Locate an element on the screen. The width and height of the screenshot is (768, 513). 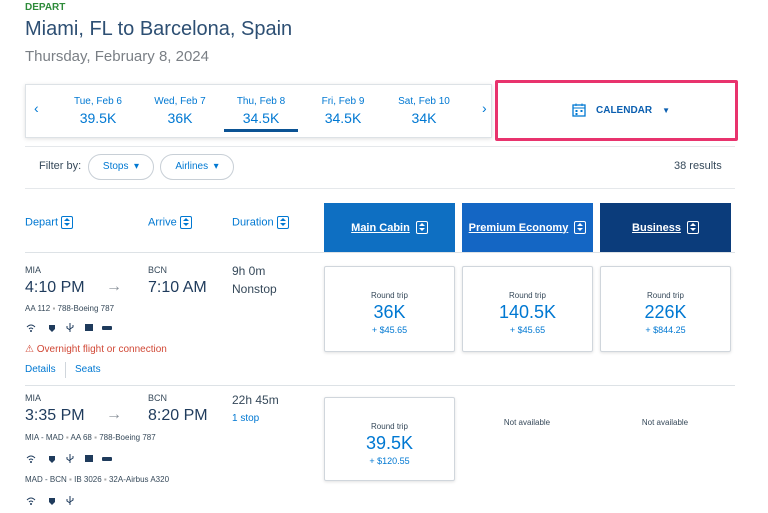
tab-day: Tue, Feb 6 is located at coordinates (98, 101).